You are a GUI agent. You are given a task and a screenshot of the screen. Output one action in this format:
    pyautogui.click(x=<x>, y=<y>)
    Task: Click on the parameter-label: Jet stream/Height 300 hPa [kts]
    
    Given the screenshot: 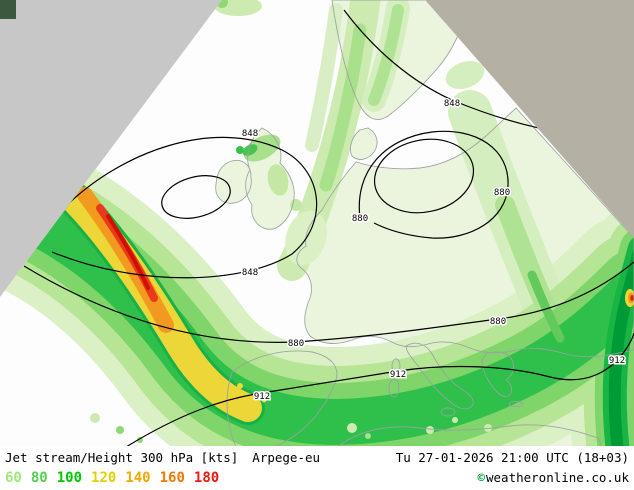 What is the action you would take?
    pyautogui.click(x=122, y=457)
    